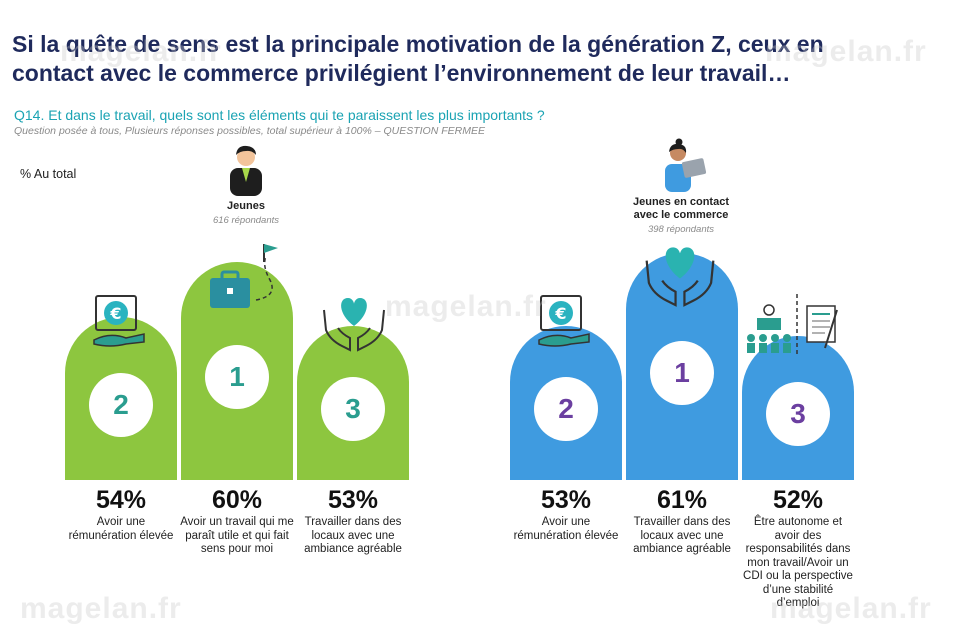 The image size is (960, 640). Describe the element at coordinates (681, 215) in the screenshot. I see `group-name-line: avec le commerce` at that location.